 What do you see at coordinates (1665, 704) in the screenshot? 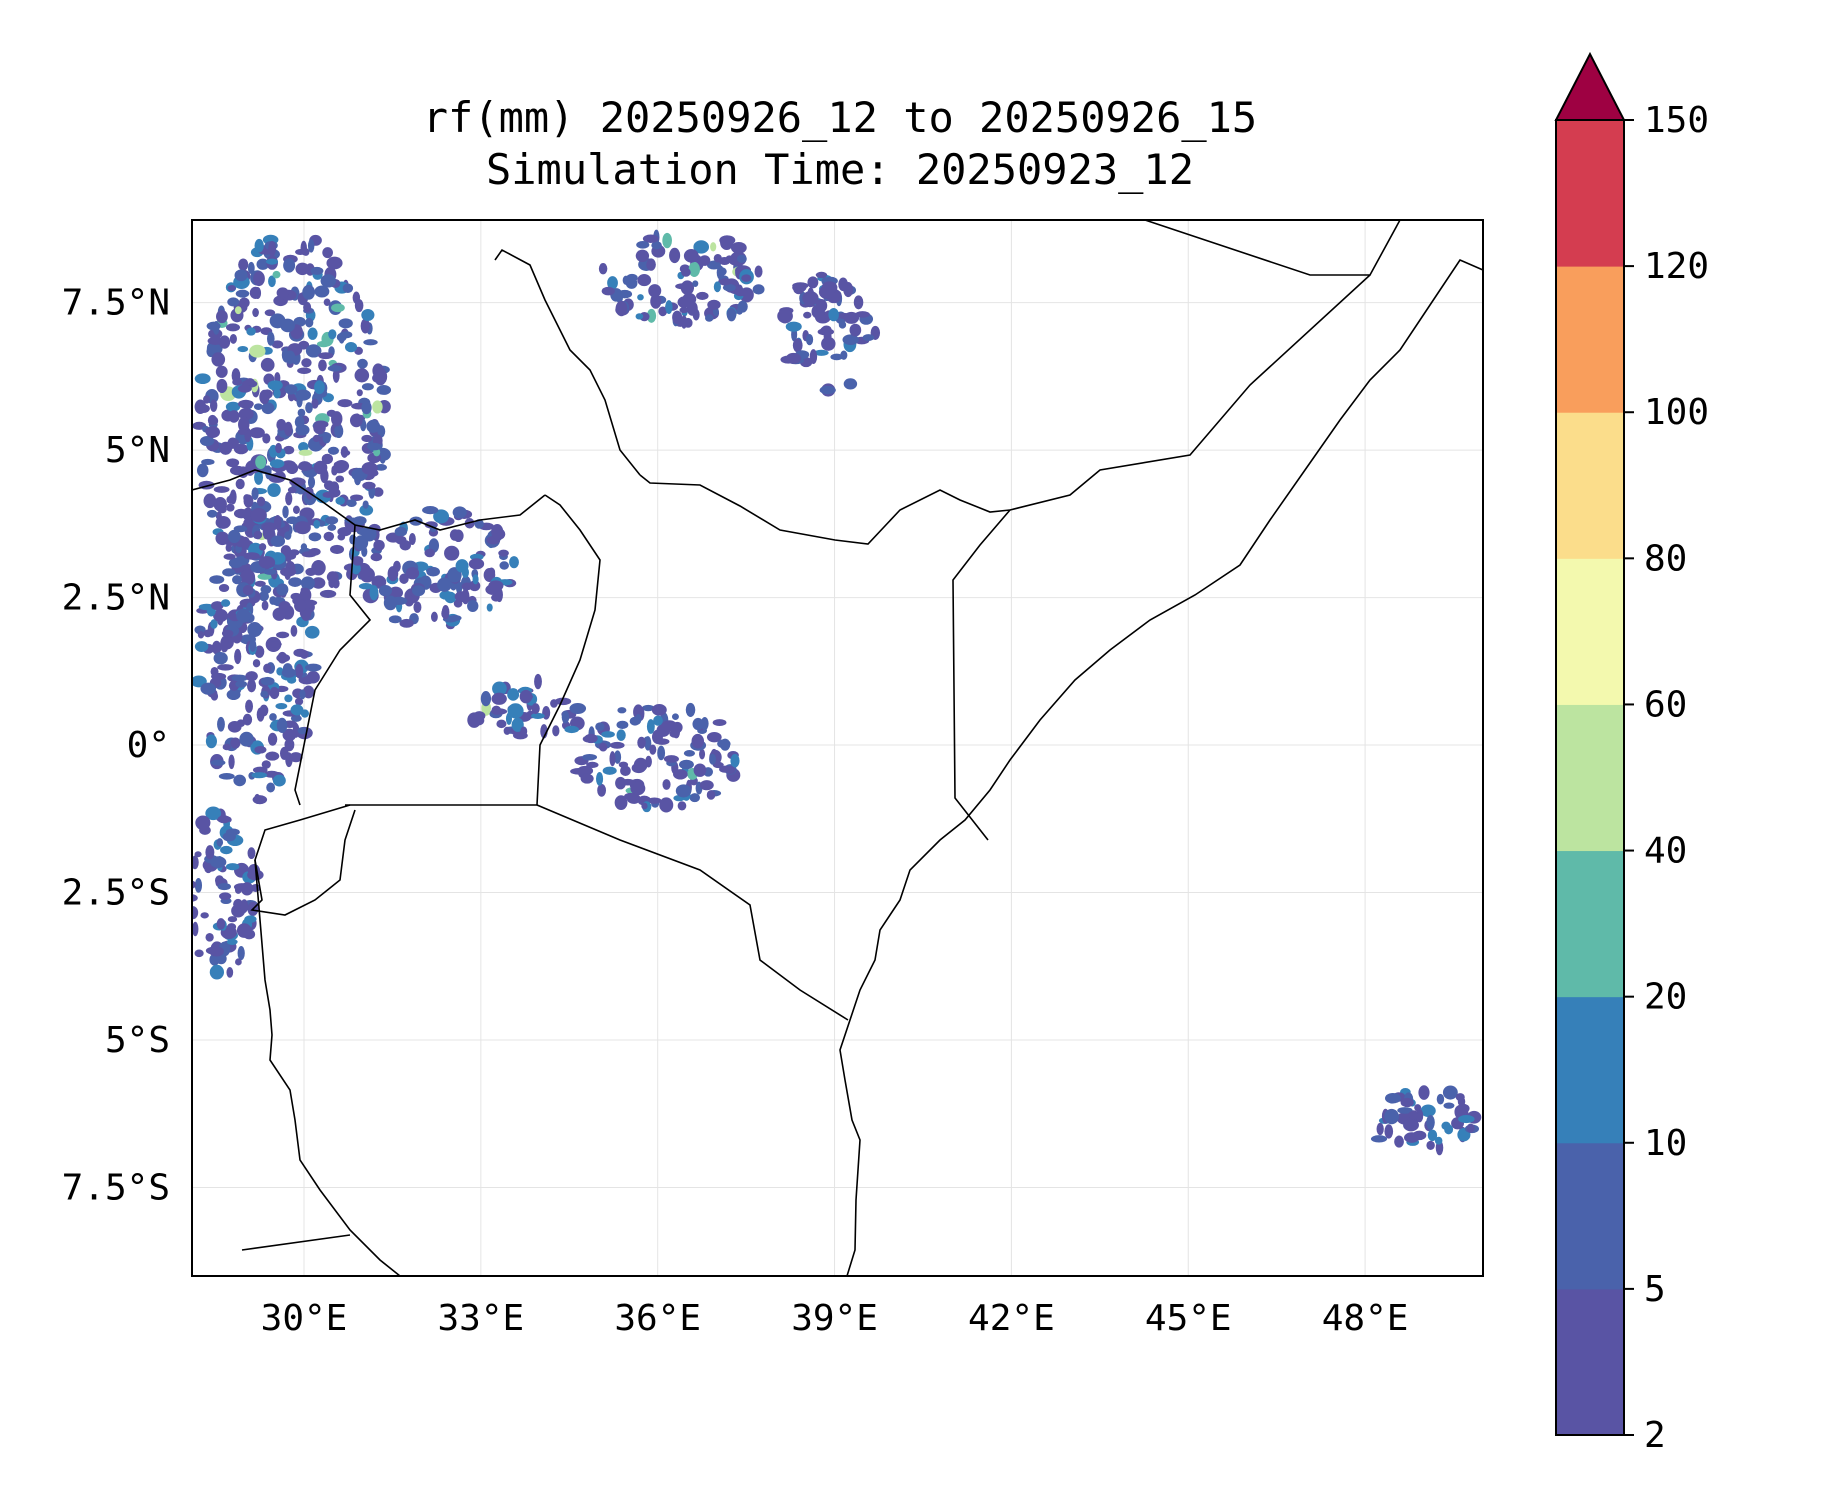
I see `colorbar-tick-label: 60` at bounding box center [1665, 704].